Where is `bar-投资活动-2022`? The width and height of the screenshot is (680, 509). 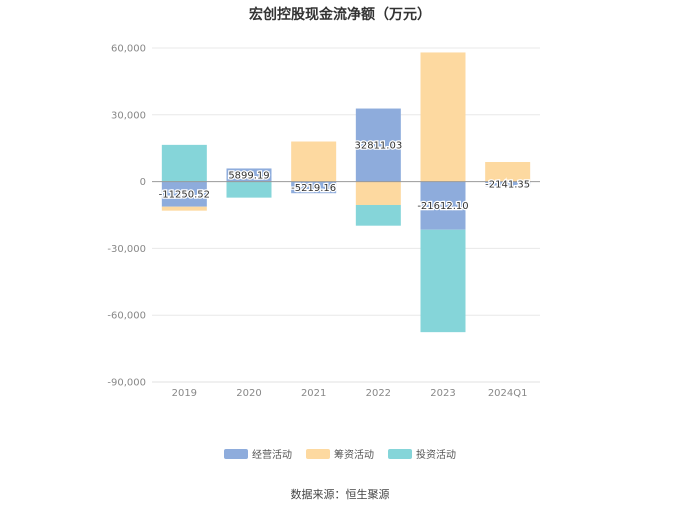 bar-投资活动-2022 is located at coordinates (378, 215).